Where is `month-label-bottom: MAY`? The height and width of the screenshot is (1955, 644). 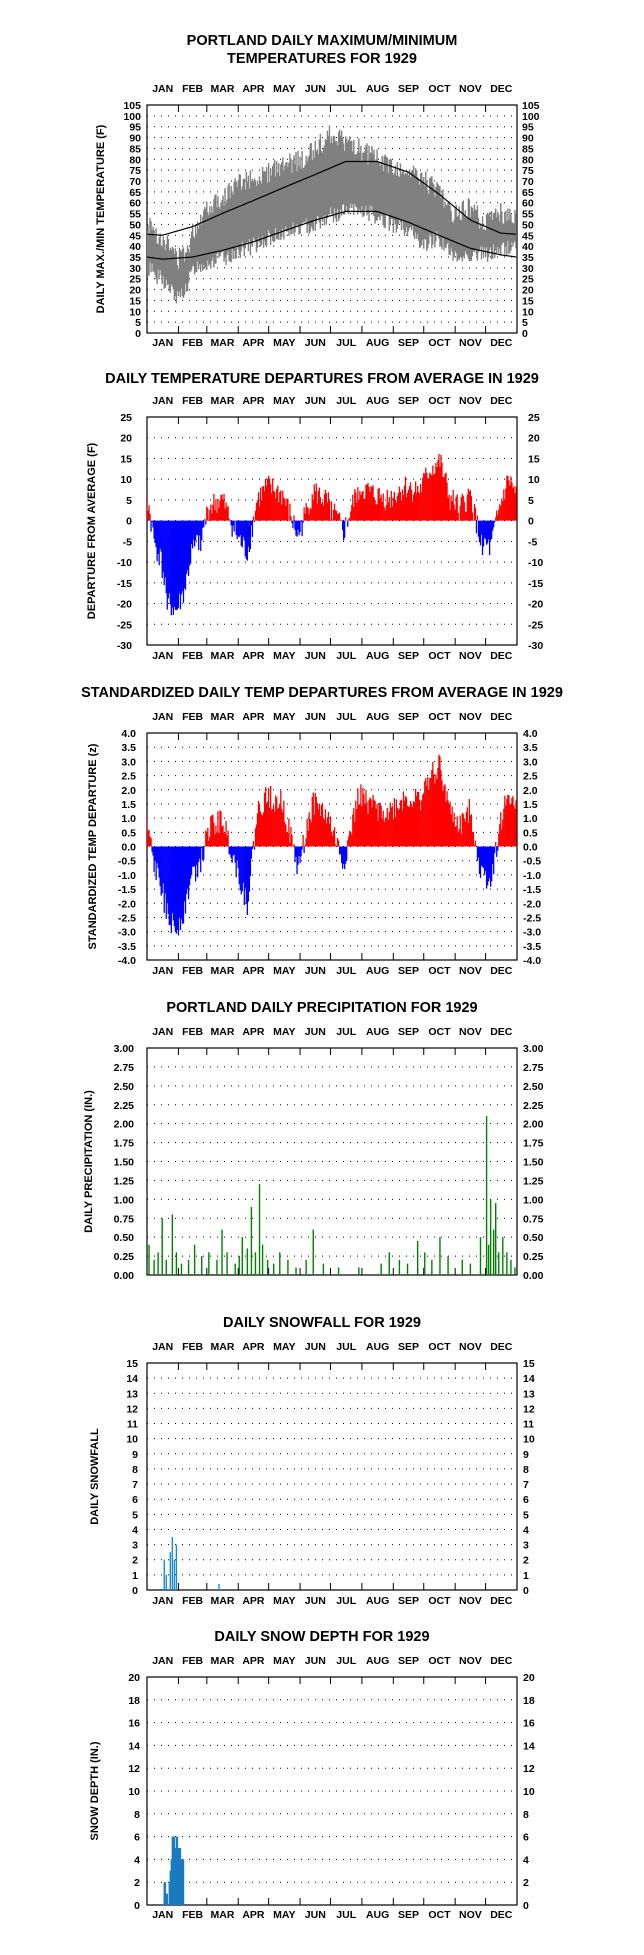
month-label-bottom: MAY is located at coordinates (284, 1601).